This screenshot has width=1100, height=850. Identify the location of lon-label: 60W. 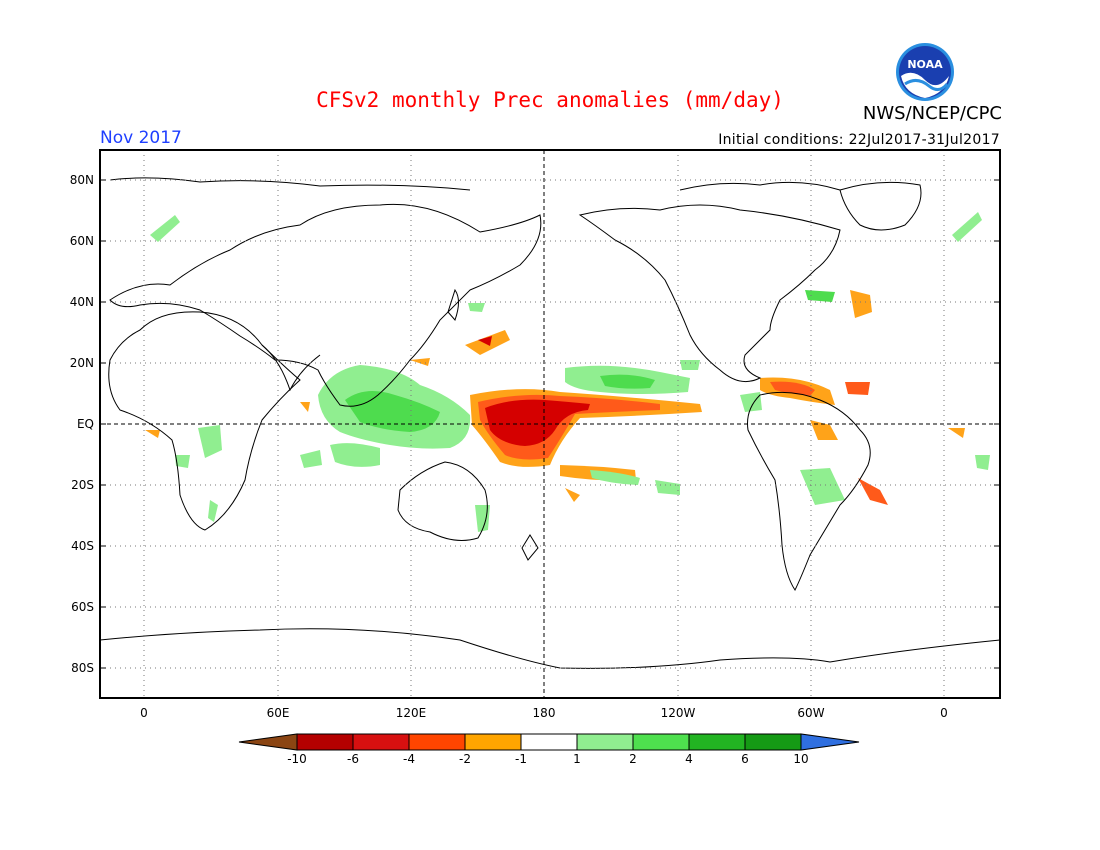
(810, 713).